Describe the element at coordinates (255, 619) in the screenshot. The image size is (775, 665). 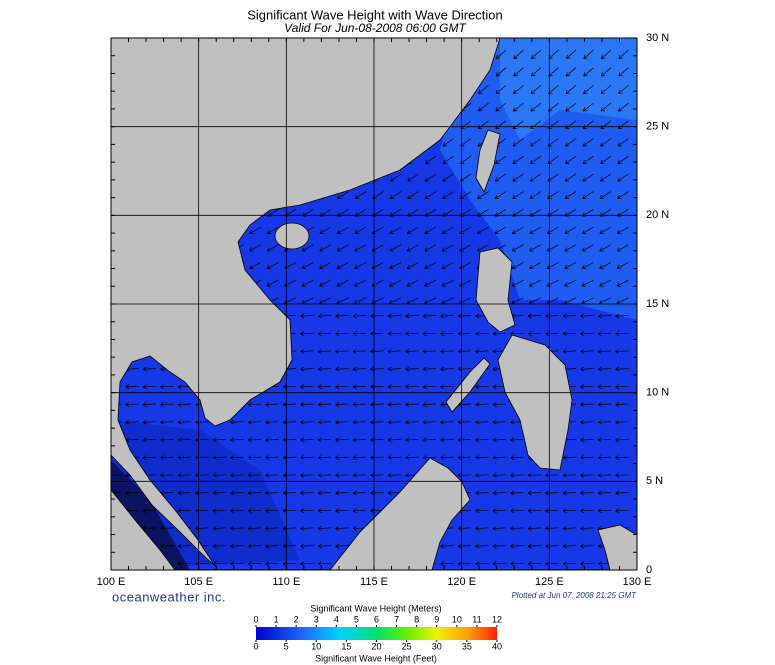
I see `meters-tick-label: 0` at that location.